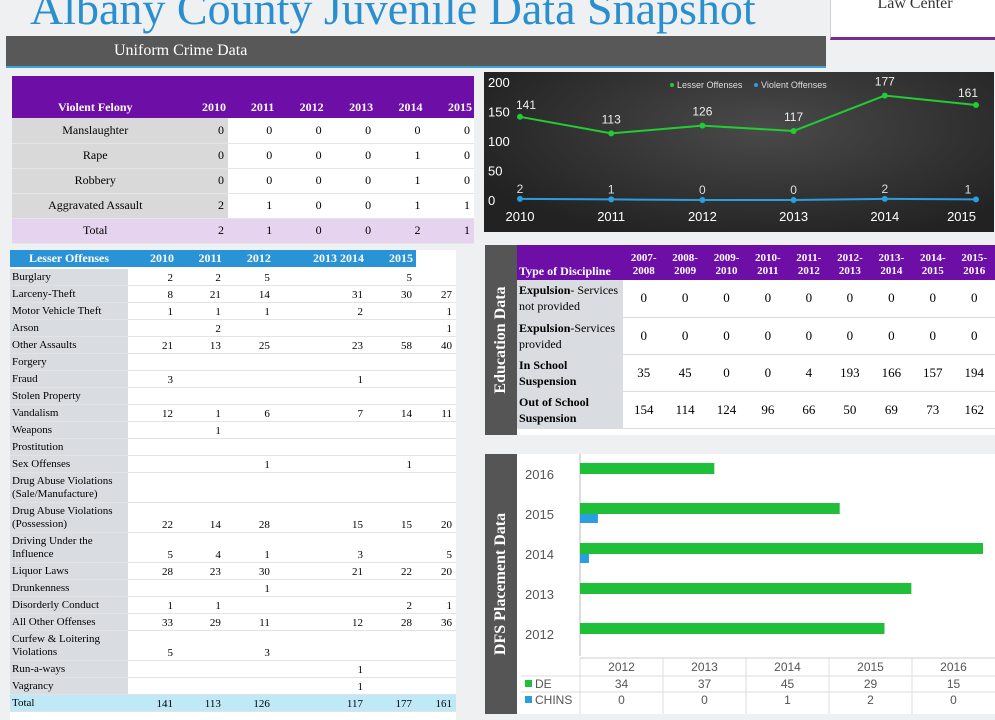  What do you see at coordinates (726, 262) in the screenshot?
I see `edu-header-year: 2009- 2010` at bounding box center [726, 262].